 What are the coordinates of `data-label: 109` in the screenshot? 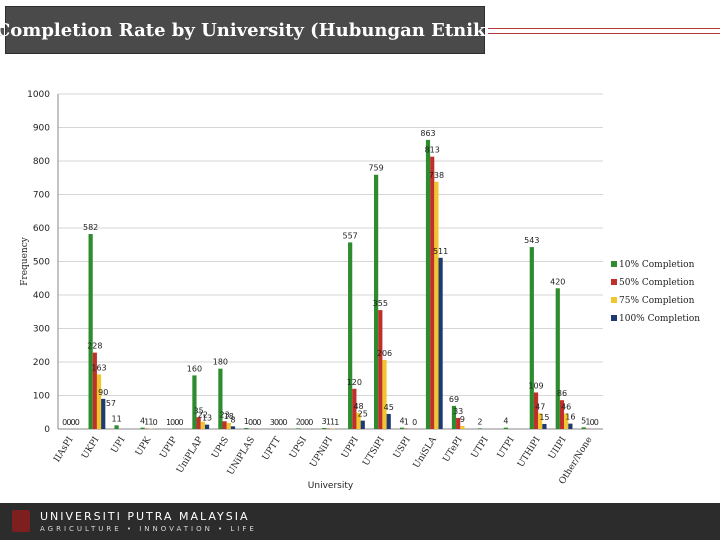 It's located at (535, 385).